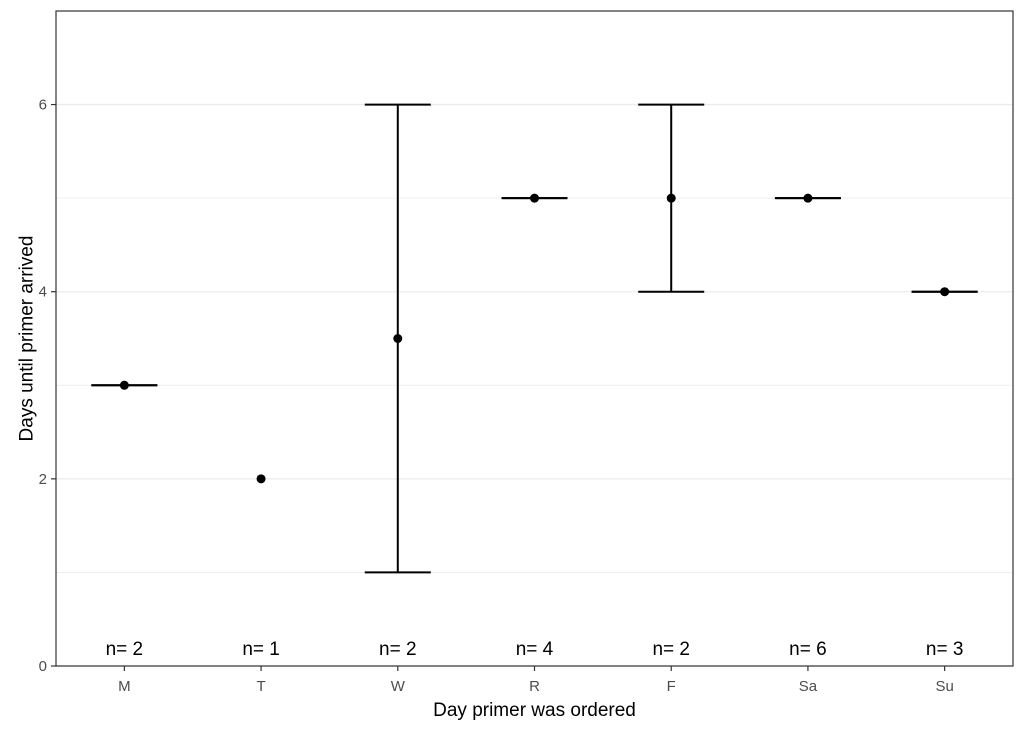  Describe the element at coordinates (43, 479) in the screenshot. I see `y-tick-label: 2` at that location.